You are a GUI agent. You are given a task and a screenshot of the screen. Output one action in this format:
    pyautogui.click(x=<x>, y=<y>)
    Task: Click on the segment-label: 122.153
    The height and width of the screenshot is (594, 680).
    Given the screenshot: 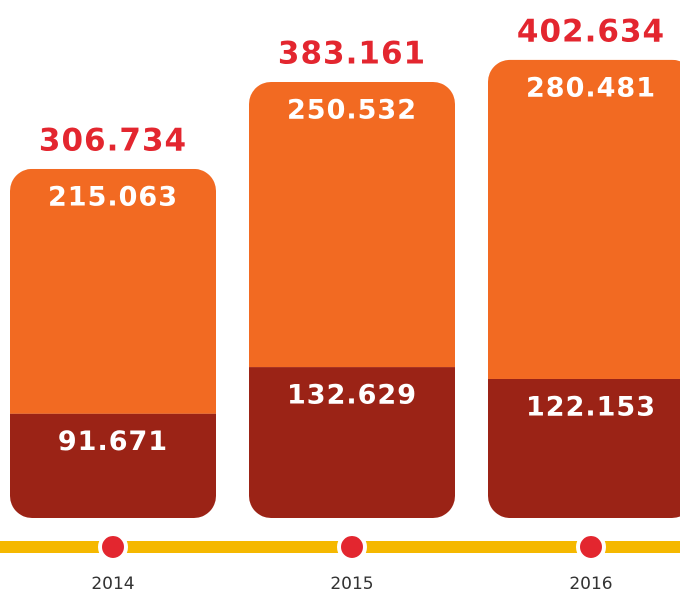 What is the action you would take?
    pyautogui.click(x=591, y=406)
    